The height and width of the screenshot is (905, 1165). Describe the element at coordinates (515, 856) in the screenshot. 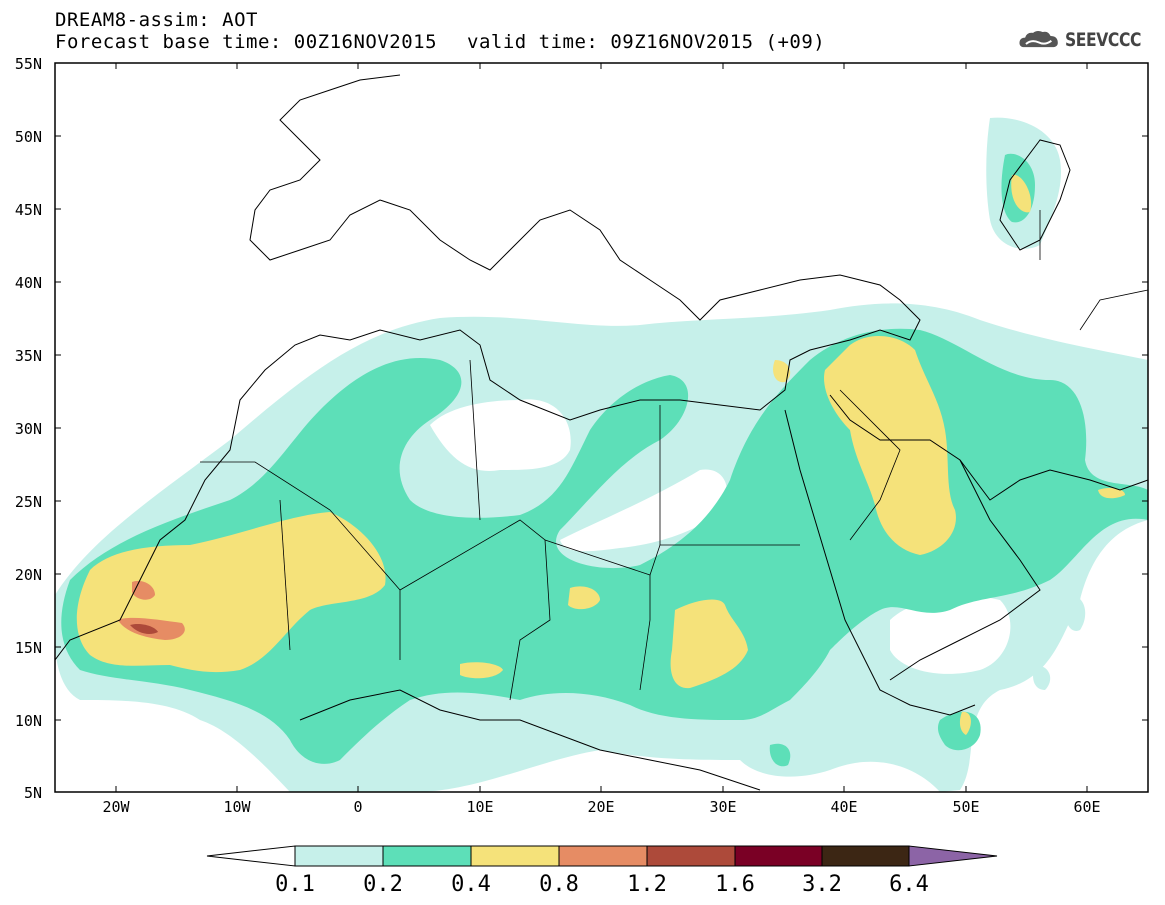

I see `colorbar-bin-0.4` at that location.